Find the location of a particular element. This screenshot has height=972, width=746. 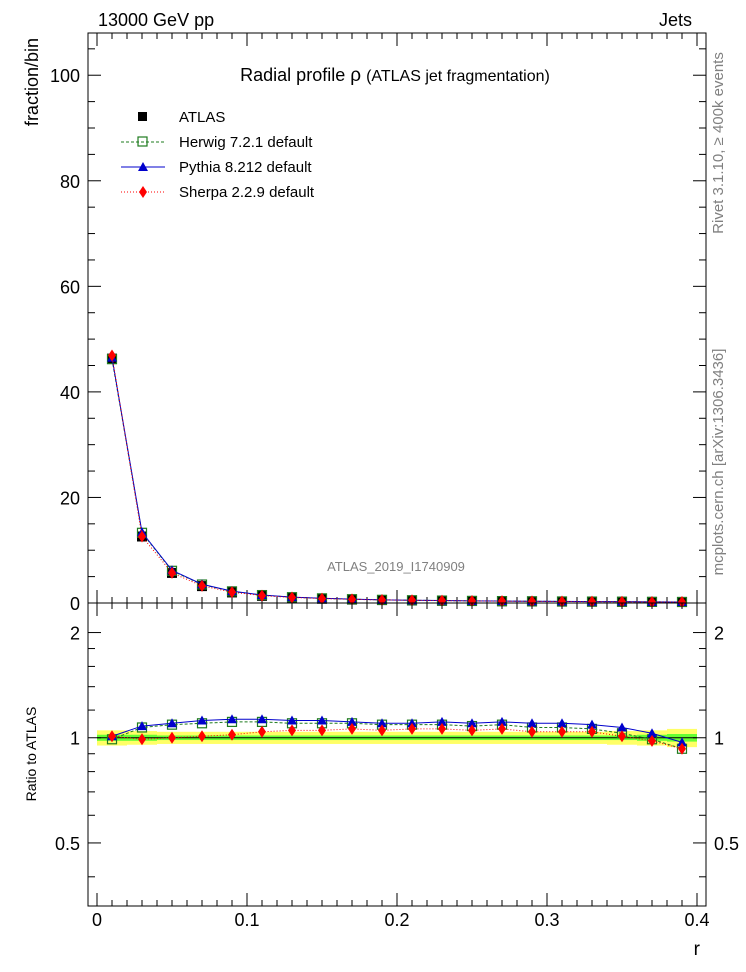

x-tick-label: 0.1 is located at coordinates (246, 920).